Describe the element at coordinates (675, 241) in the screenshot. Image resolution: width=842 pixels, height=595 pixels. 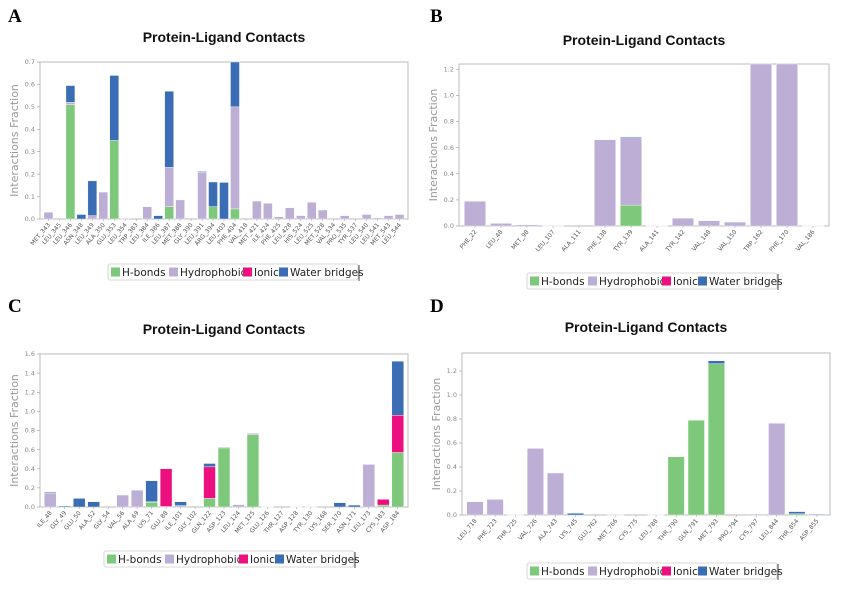
I see `x-tick-label: TYR_142` at that location.